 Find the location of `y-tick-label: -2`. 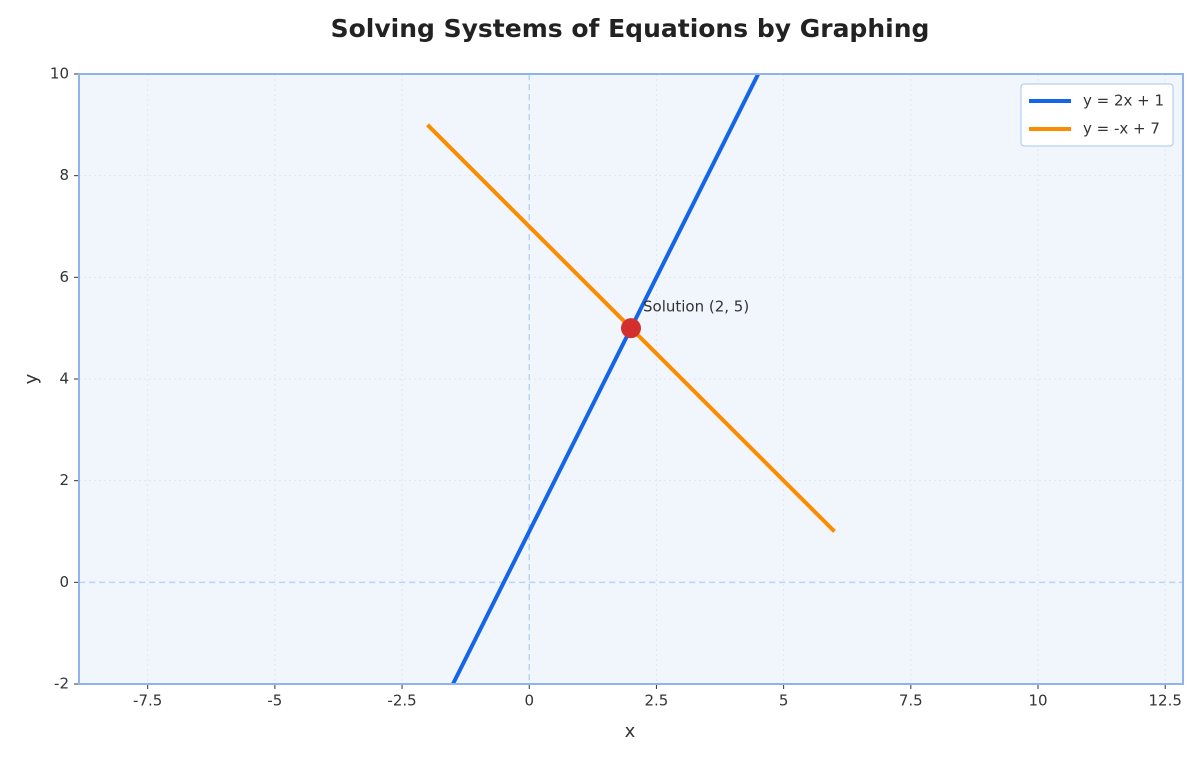

y-tick-label: -2 is located at coordinates (61, 684).